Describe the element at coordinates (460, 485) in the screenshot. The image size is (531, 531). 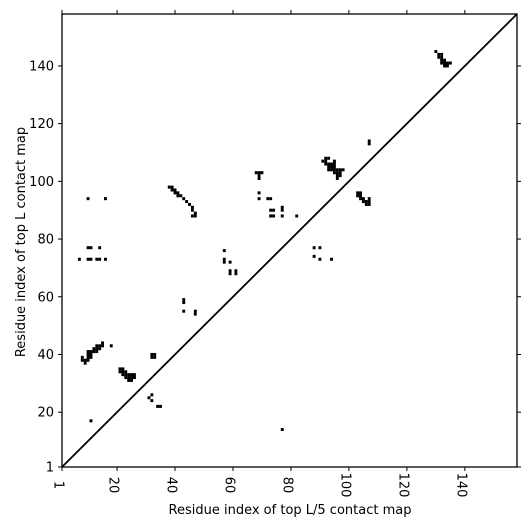
I see `x-tick-label: 140` at that location.